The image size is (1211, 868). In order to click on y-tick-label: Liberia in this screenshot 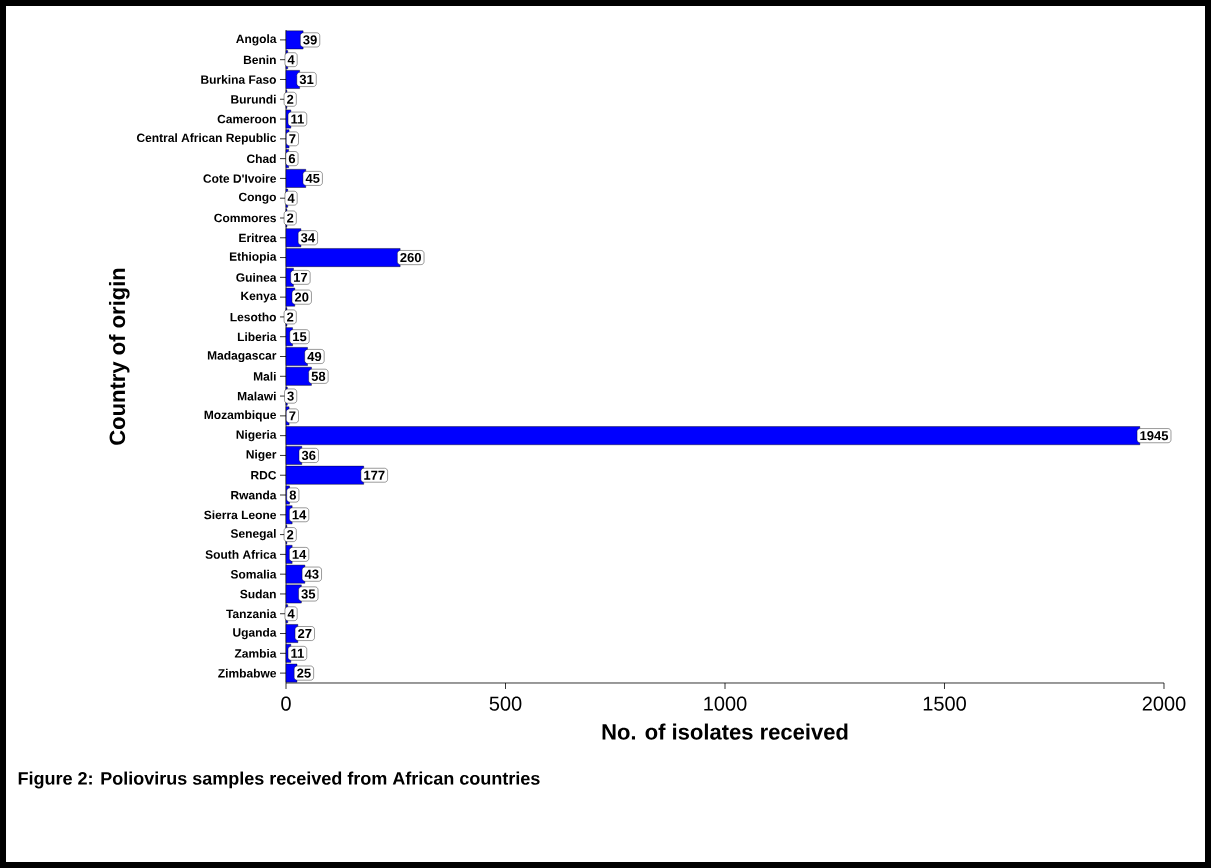, I will do `click(257, 337)`.